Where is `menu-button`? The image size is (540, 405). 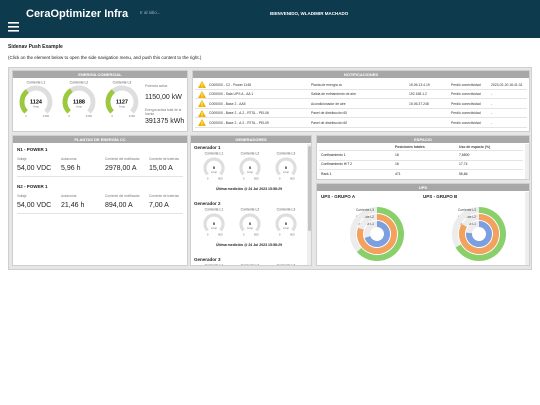 menu-button is located at coordinates (14, 27).